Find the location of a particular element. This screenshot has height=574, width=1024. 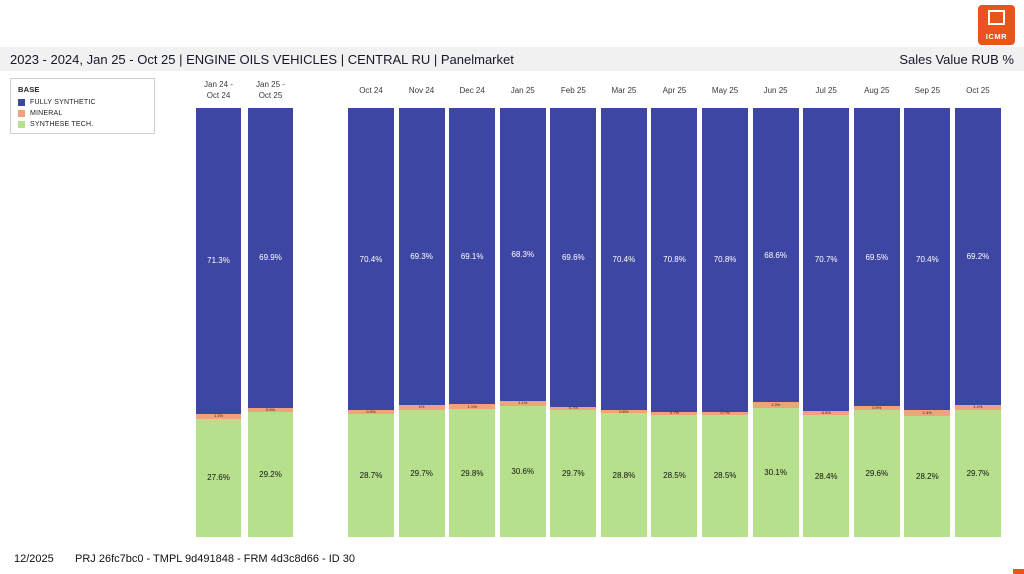

stacked-bar: 69.9% 0.9% 29.2% is located at coordinates (270, 322).